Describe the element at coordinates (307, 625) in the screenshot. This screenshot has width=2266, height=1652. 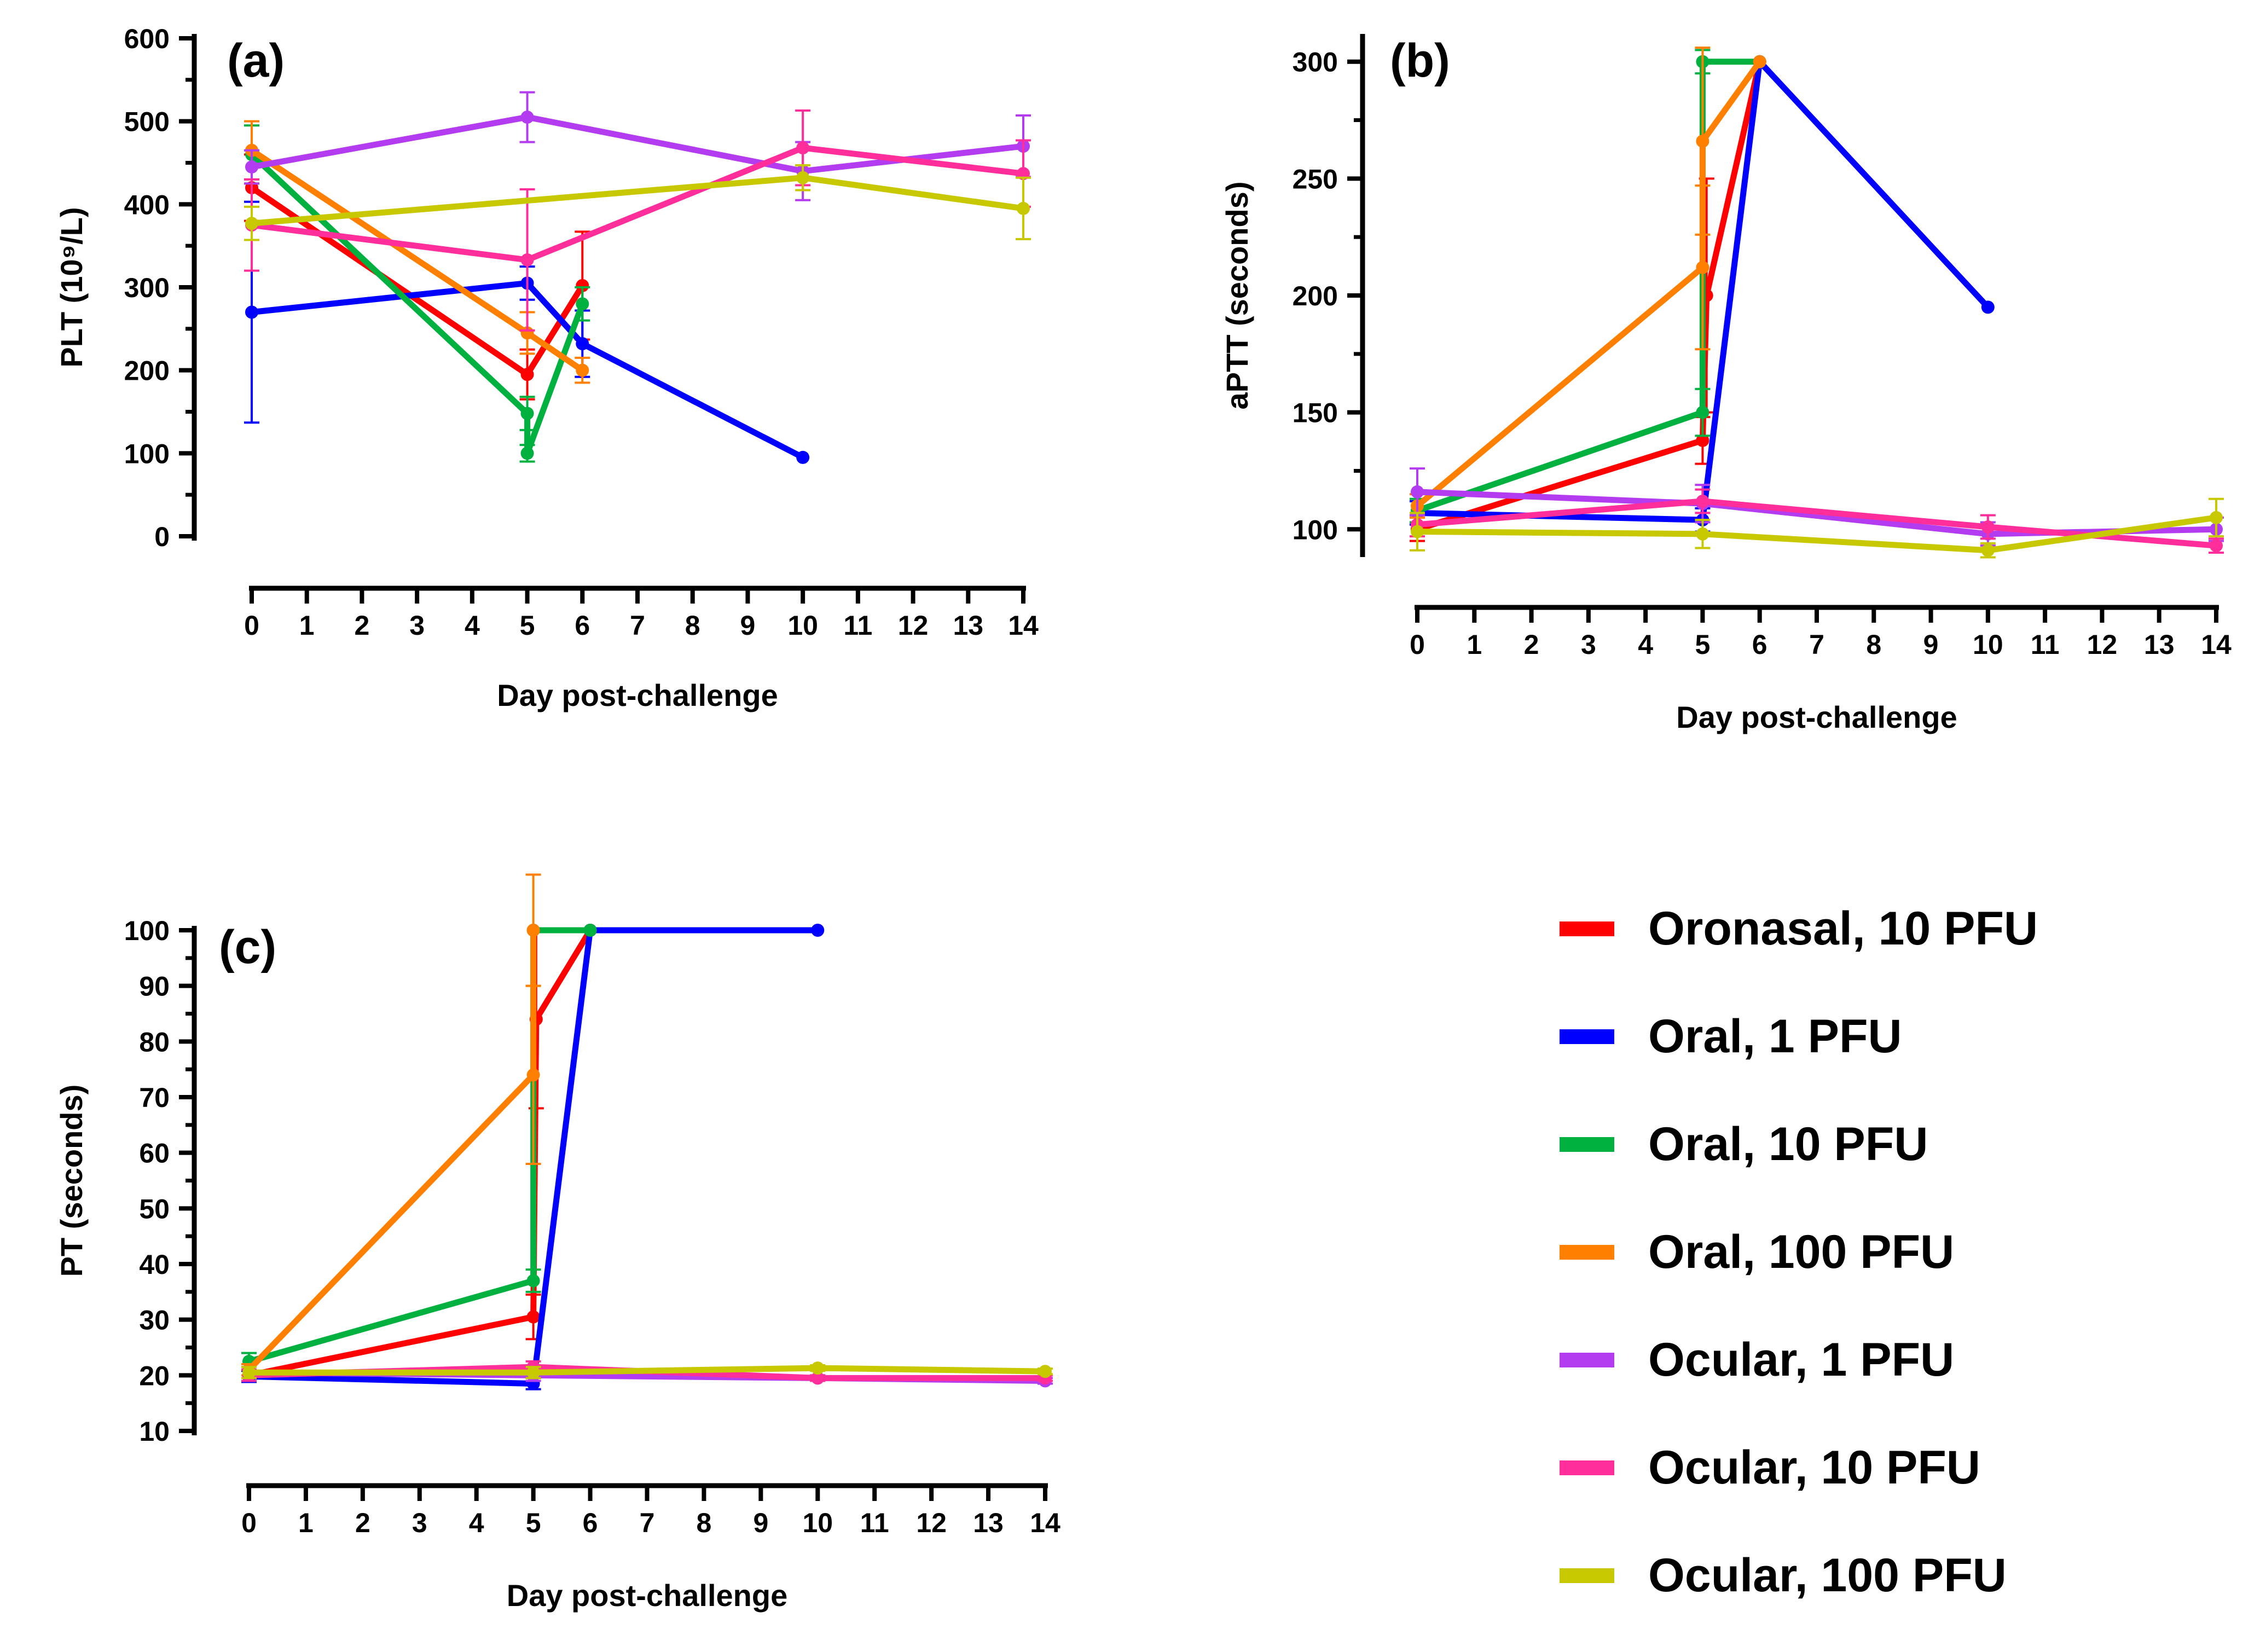
I see `panel-a-x-tick-label: 1` at that location.